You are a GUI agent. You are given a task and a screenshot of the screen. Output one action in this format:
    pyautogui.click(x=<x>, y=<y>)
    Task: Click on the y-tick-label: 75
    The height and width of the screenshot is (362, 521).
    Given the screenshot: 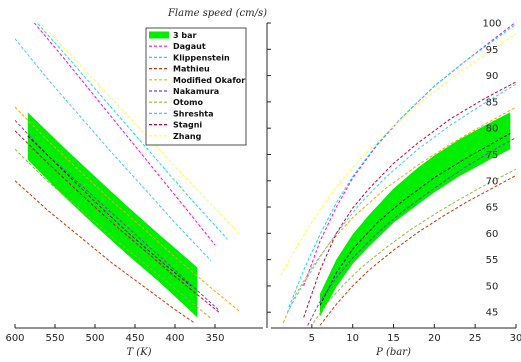 What is the action you would take?
    pyautogui.click(x=492, y=155)
    